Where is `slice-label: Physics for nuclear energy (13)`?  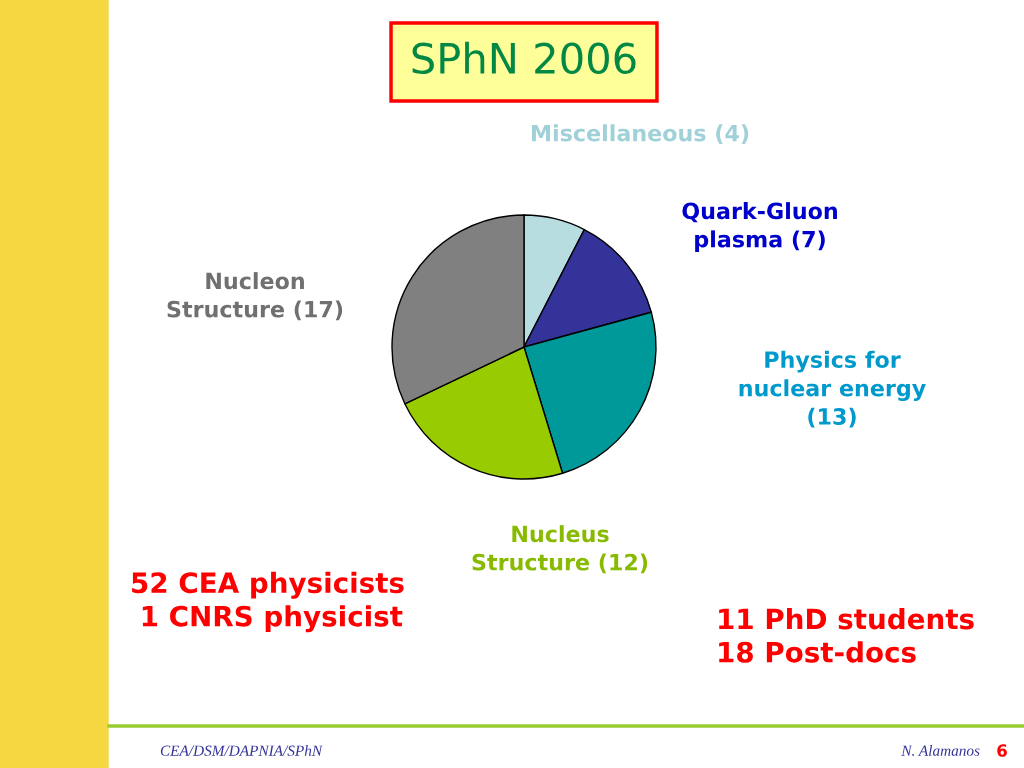
slice-label: Physics for nuclear energy (13) is located at coordinates (832, 389).